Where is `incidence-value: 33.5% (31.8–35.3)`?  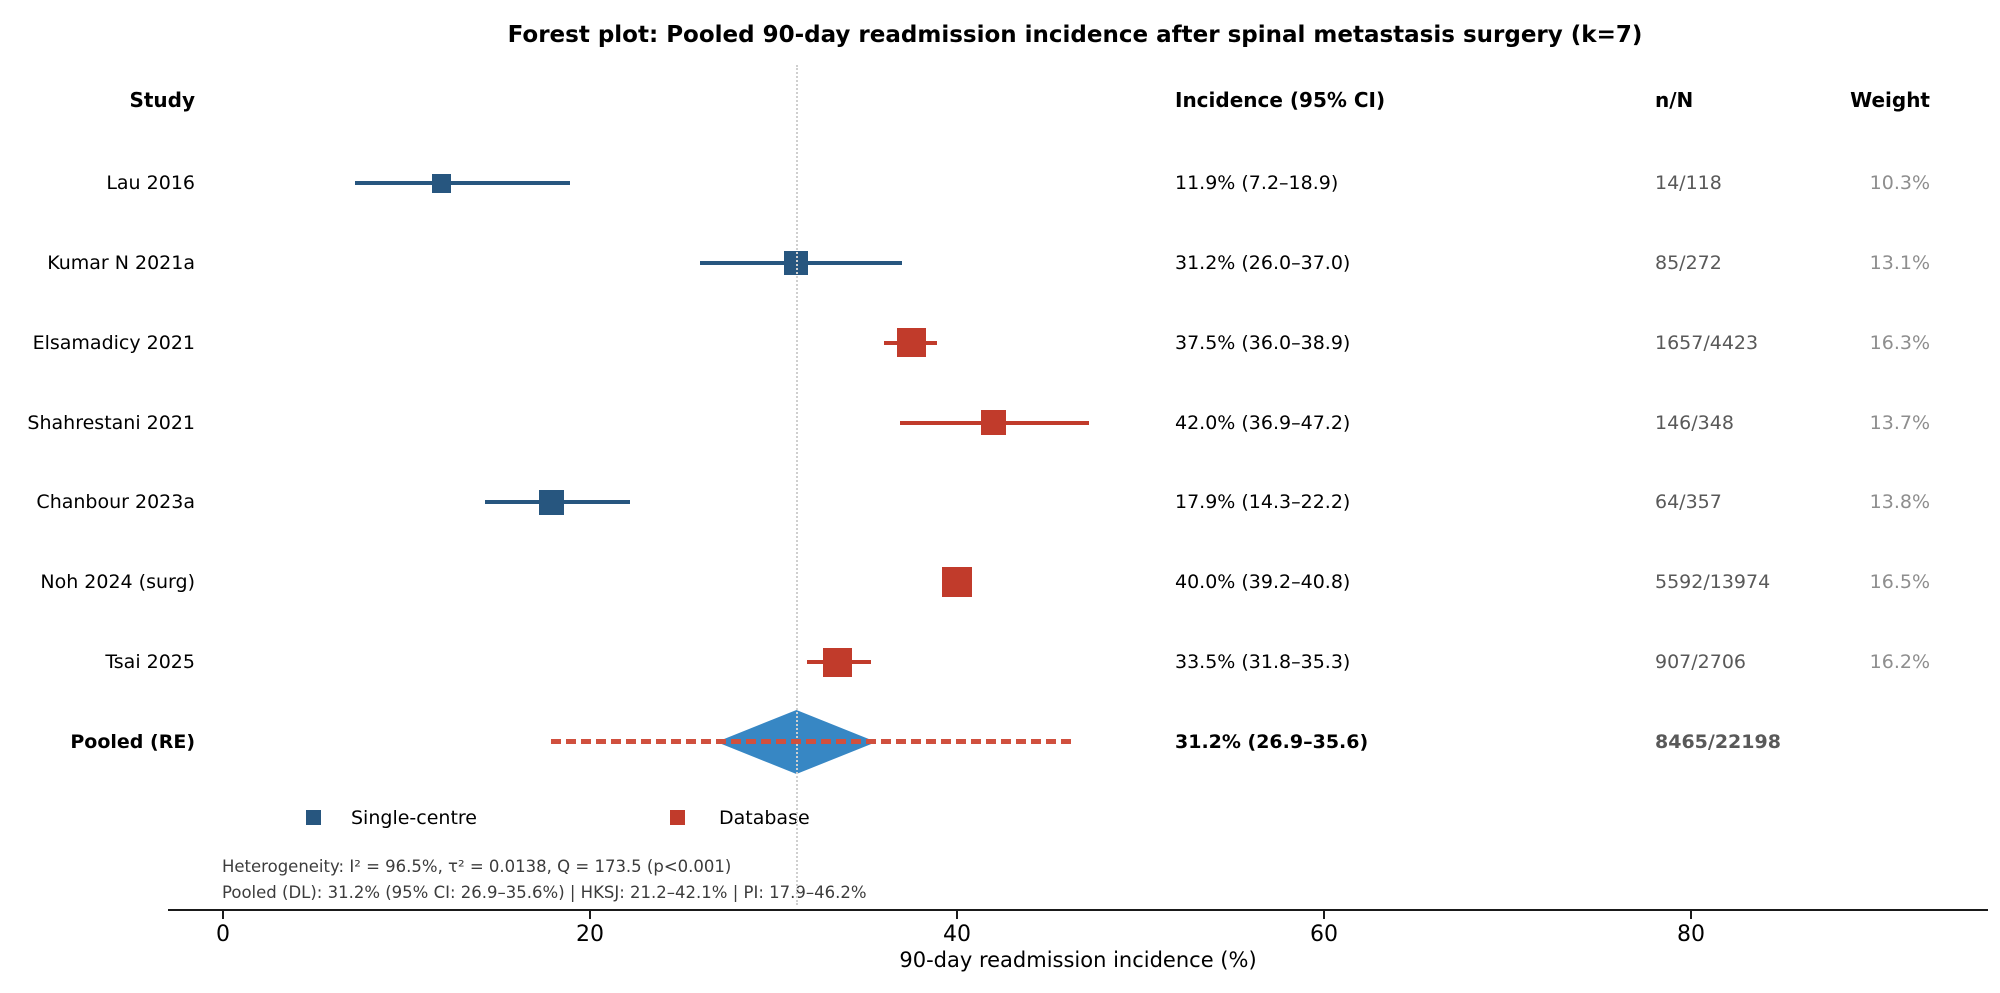
incidence-value: 33.5% (31.8–35.3) is located at coordinates (1263, 662).